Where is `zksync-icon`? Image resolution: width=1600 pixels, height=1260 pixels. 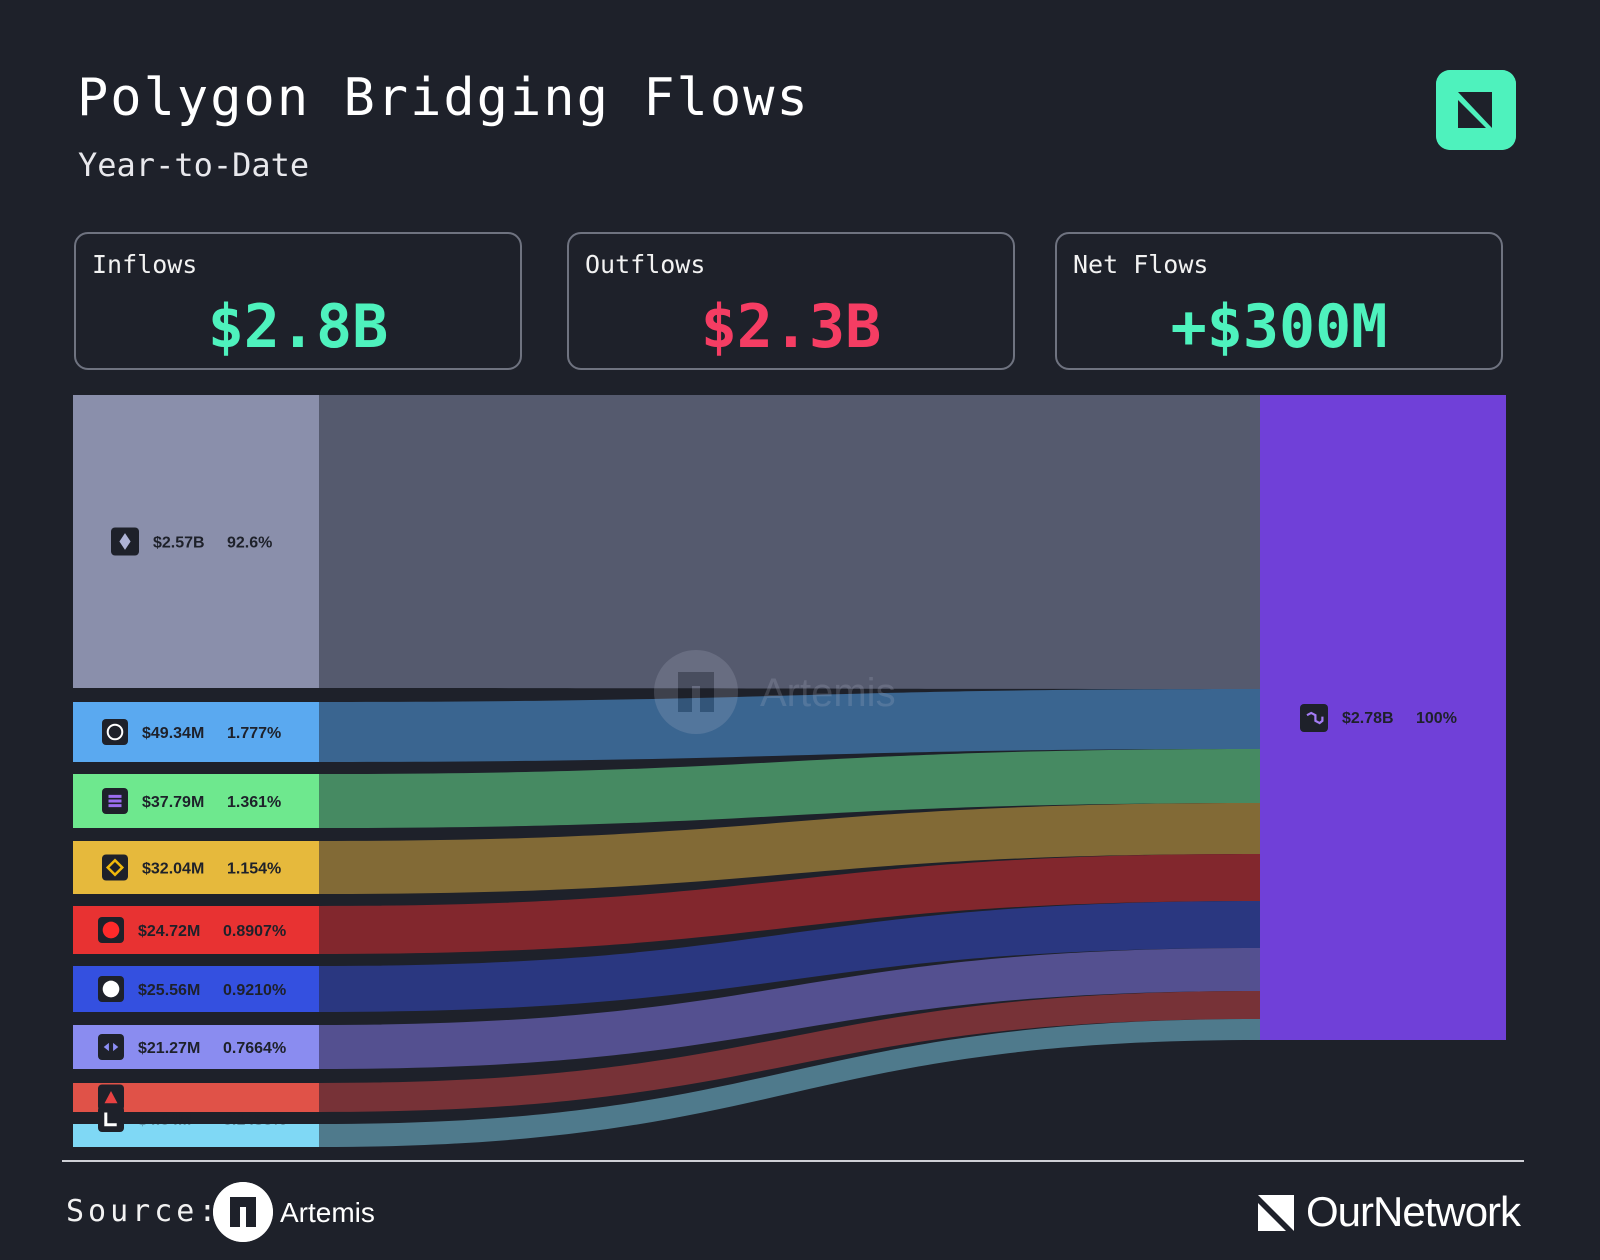
zksync-icon is located at coordinates (111, 1047).